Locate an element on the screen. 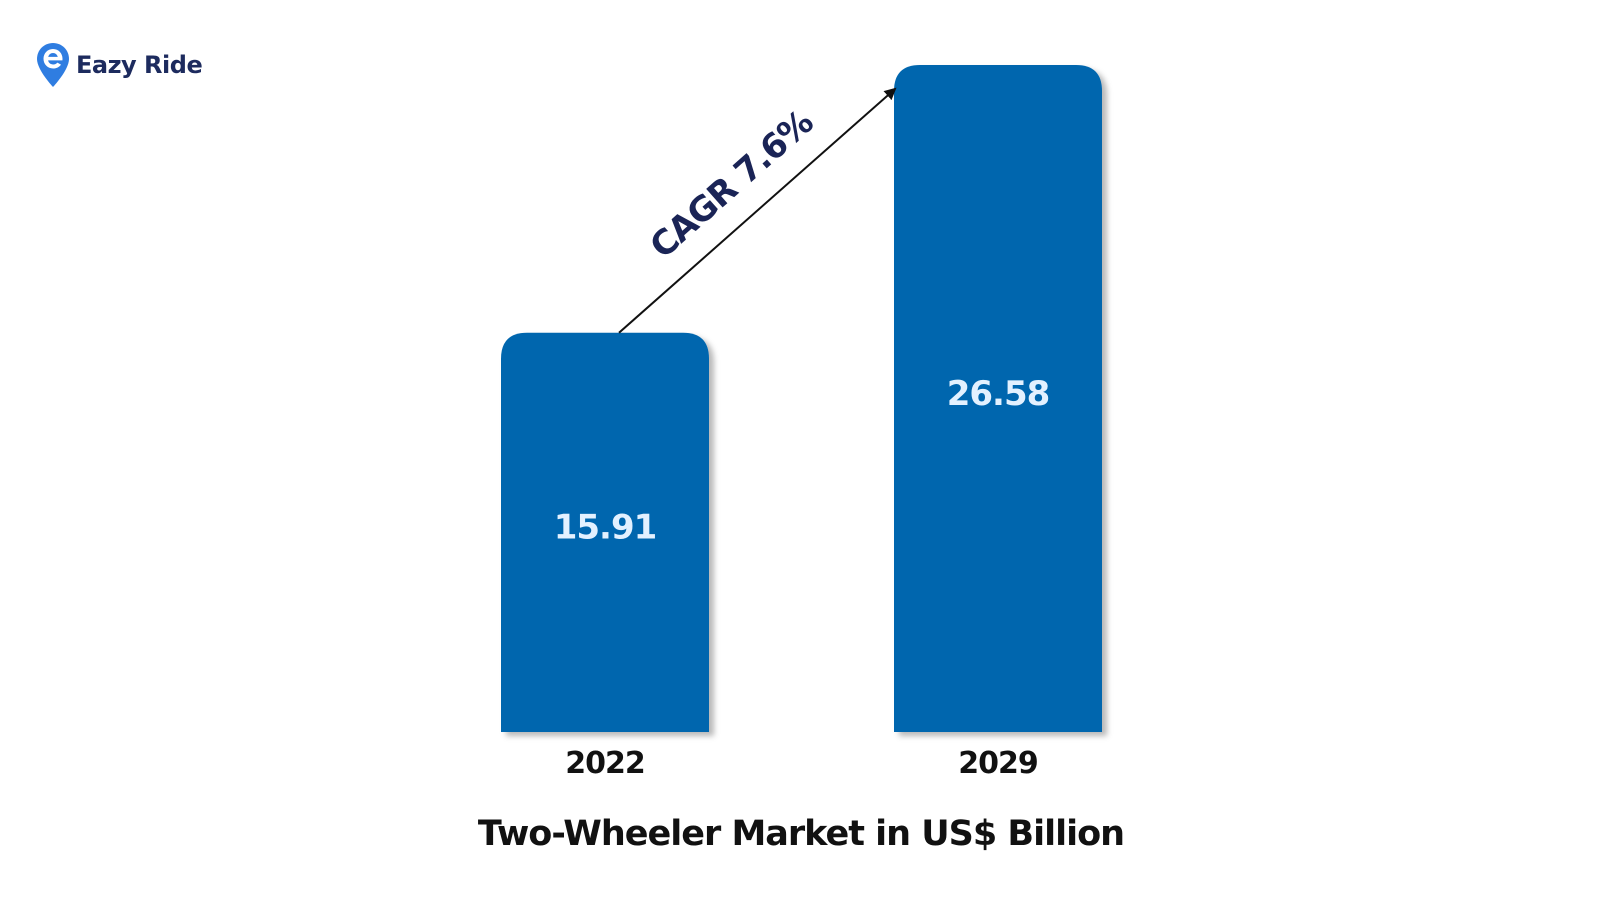  x-tick-label: 2029 is located at coordinates (998, 763).